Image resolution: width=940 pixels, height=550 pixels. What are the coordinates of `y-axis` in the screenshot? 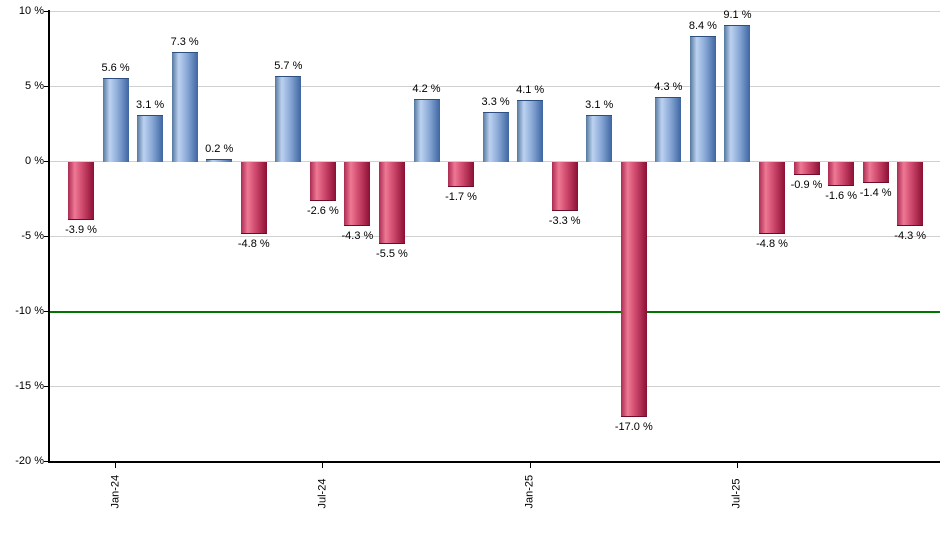 It's located at (49, 236).